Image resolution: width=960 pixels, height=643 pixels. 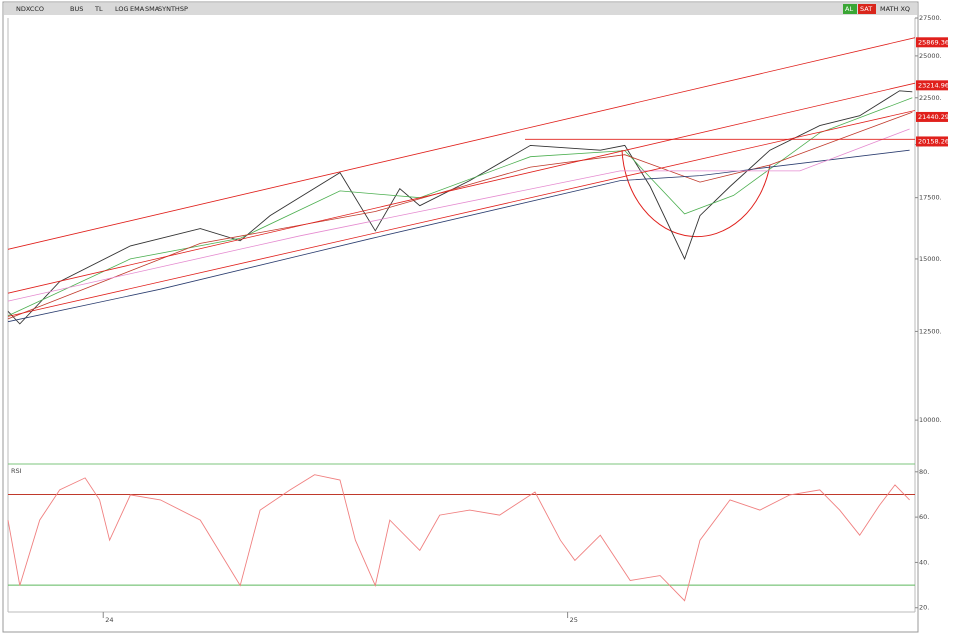 I want to click on toolbar-item: AL, so click(x=849, y=9).